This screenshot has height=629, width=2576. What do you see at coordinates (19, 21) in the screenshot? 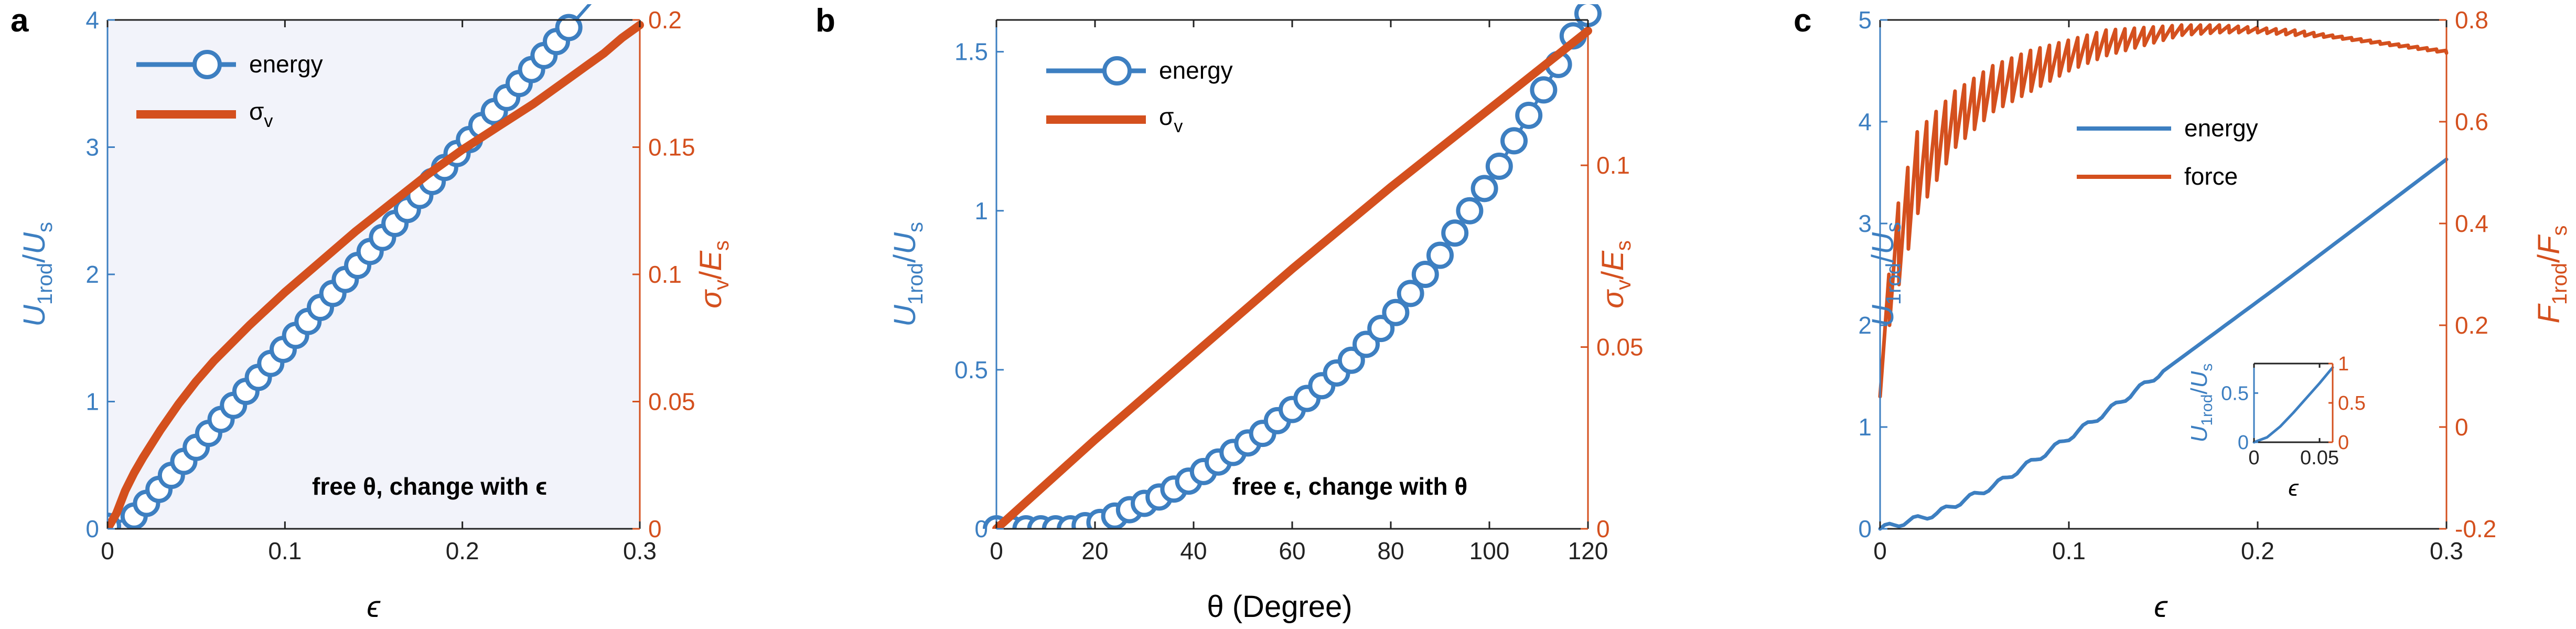
I see `panel-a-letter: a` at bounding box center [19, 21].